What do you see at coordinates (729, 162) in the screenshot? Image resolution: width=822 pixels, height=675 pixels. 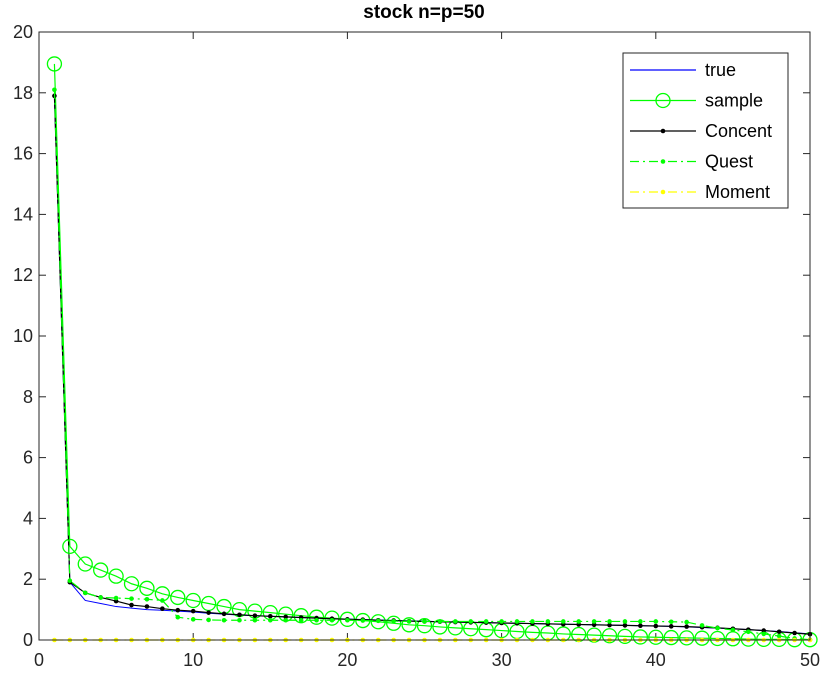 I see `legend-label: Quest` at bounding box center [729, 162].